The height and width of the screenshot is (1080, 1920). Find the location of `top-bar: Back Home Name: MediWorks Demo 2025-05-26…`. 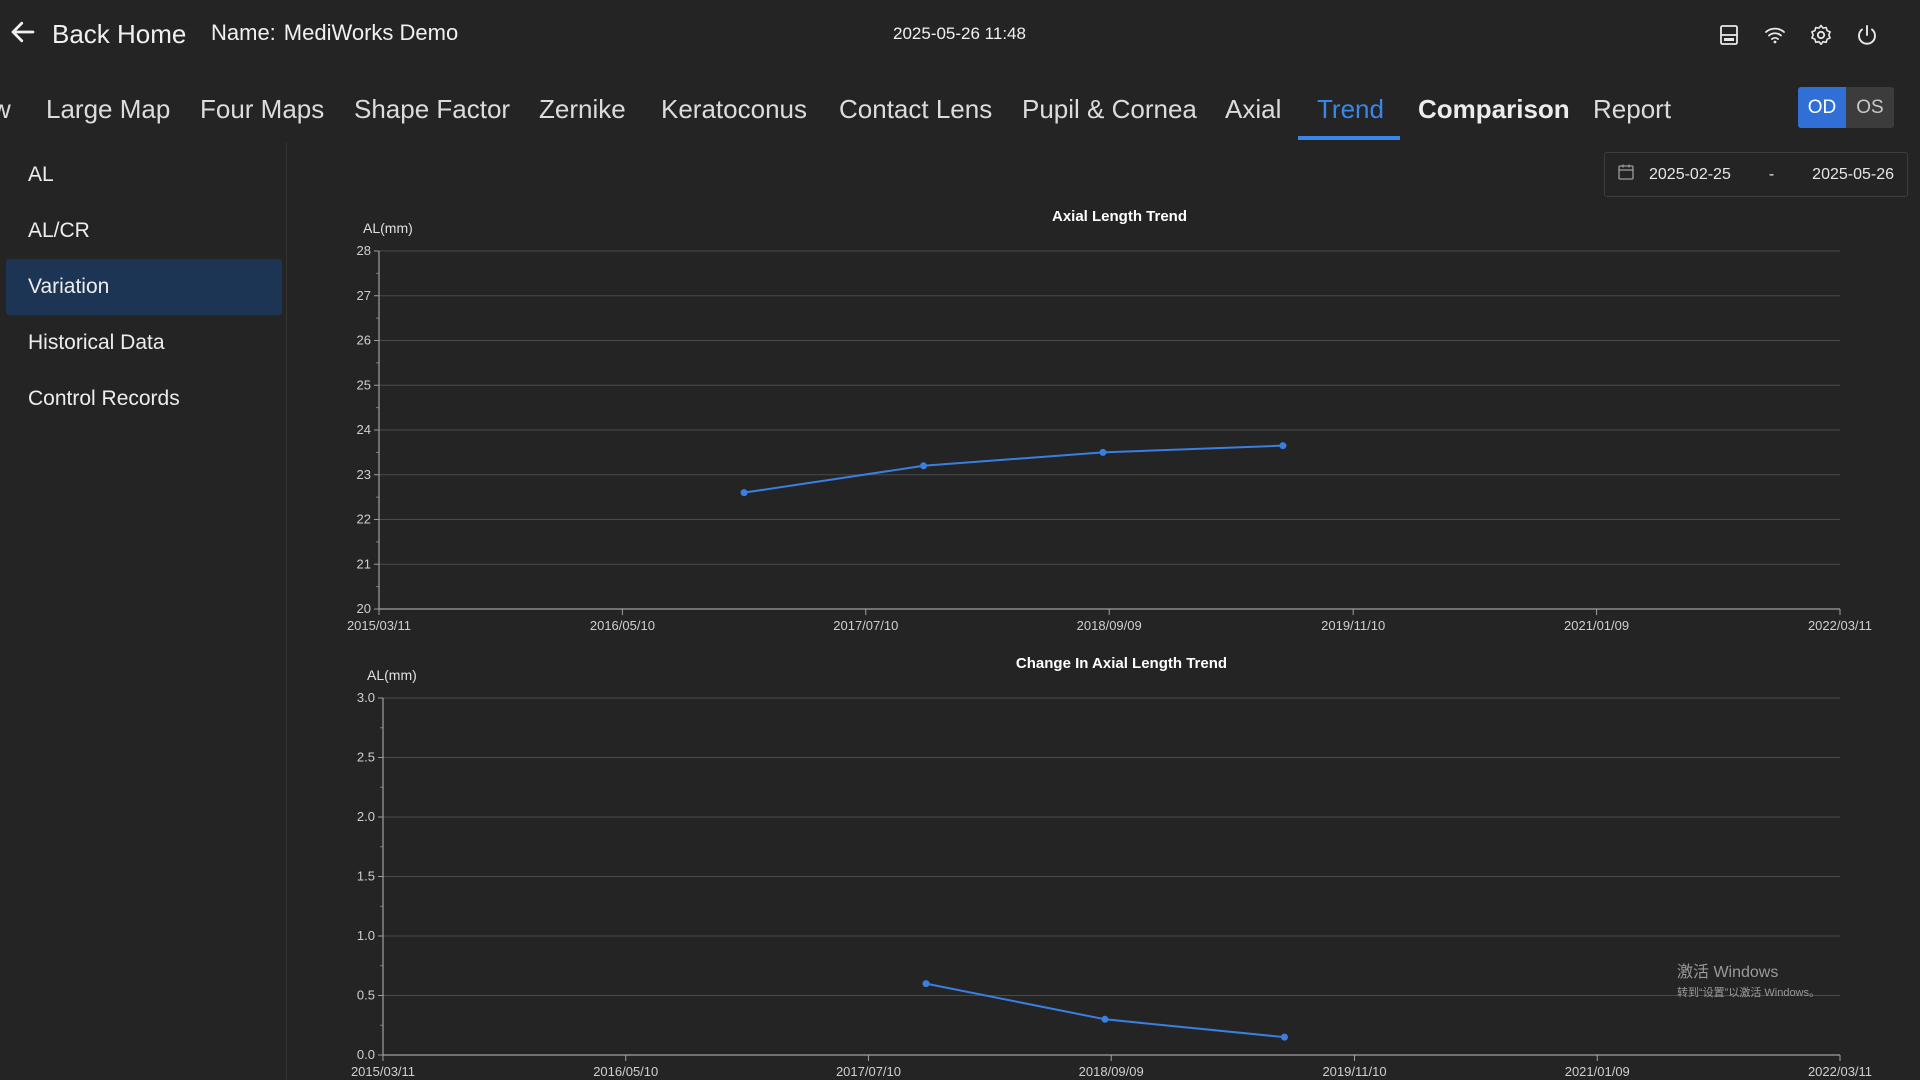

top-bar: Back Home Name: MediWorks Demo 2025-05-26… is located at coordinates (960, 35).